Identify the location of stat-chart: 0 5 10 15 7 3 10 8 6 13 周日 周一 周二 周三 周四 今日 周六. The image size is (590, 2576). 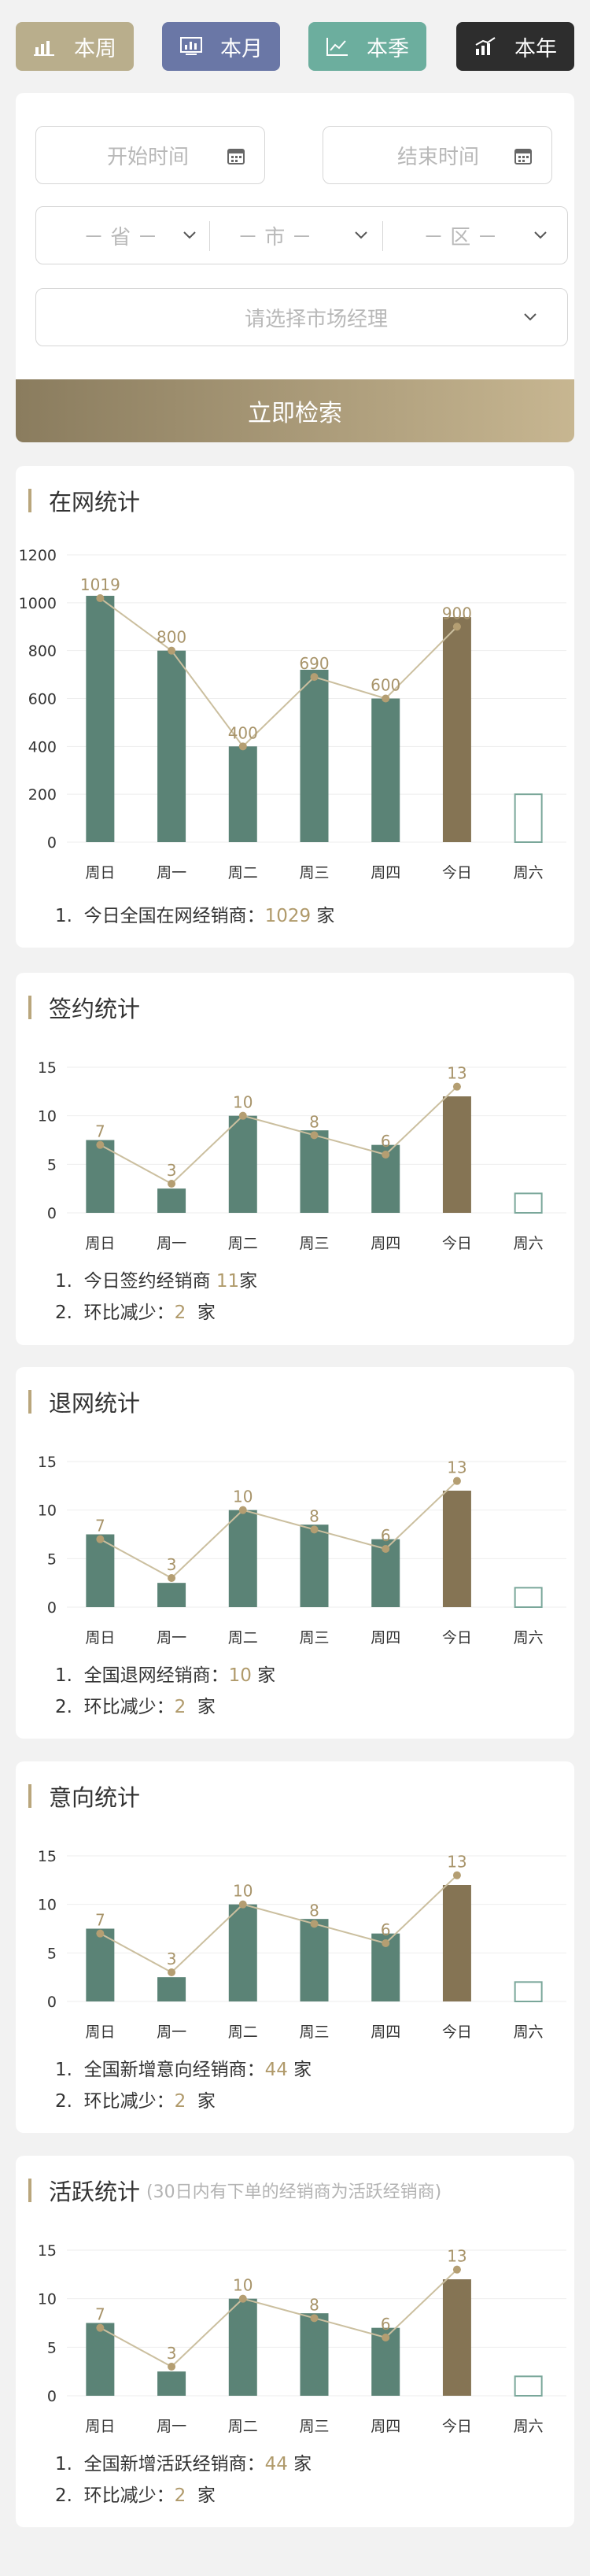
(302, 1944).